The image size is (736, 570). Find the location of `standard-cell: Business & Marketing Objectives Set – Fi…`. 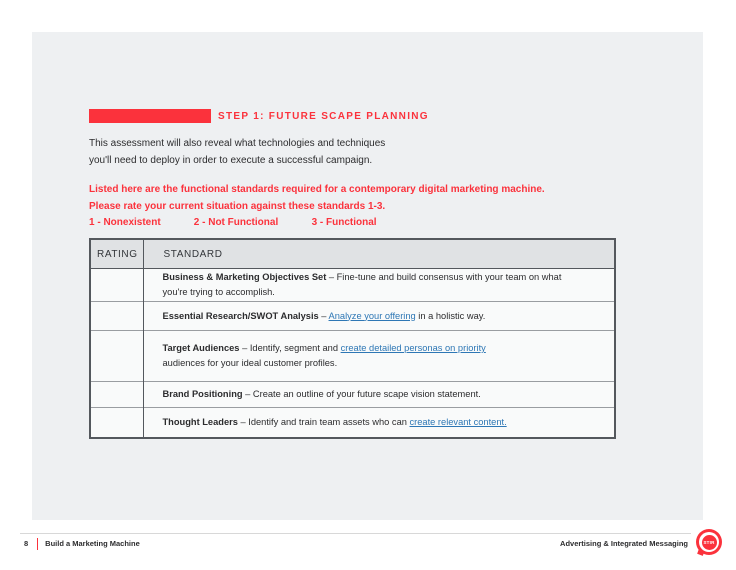

standard-cell: Business & Marketing Objectives Set – Fi… is located at coordinates (379, 285).